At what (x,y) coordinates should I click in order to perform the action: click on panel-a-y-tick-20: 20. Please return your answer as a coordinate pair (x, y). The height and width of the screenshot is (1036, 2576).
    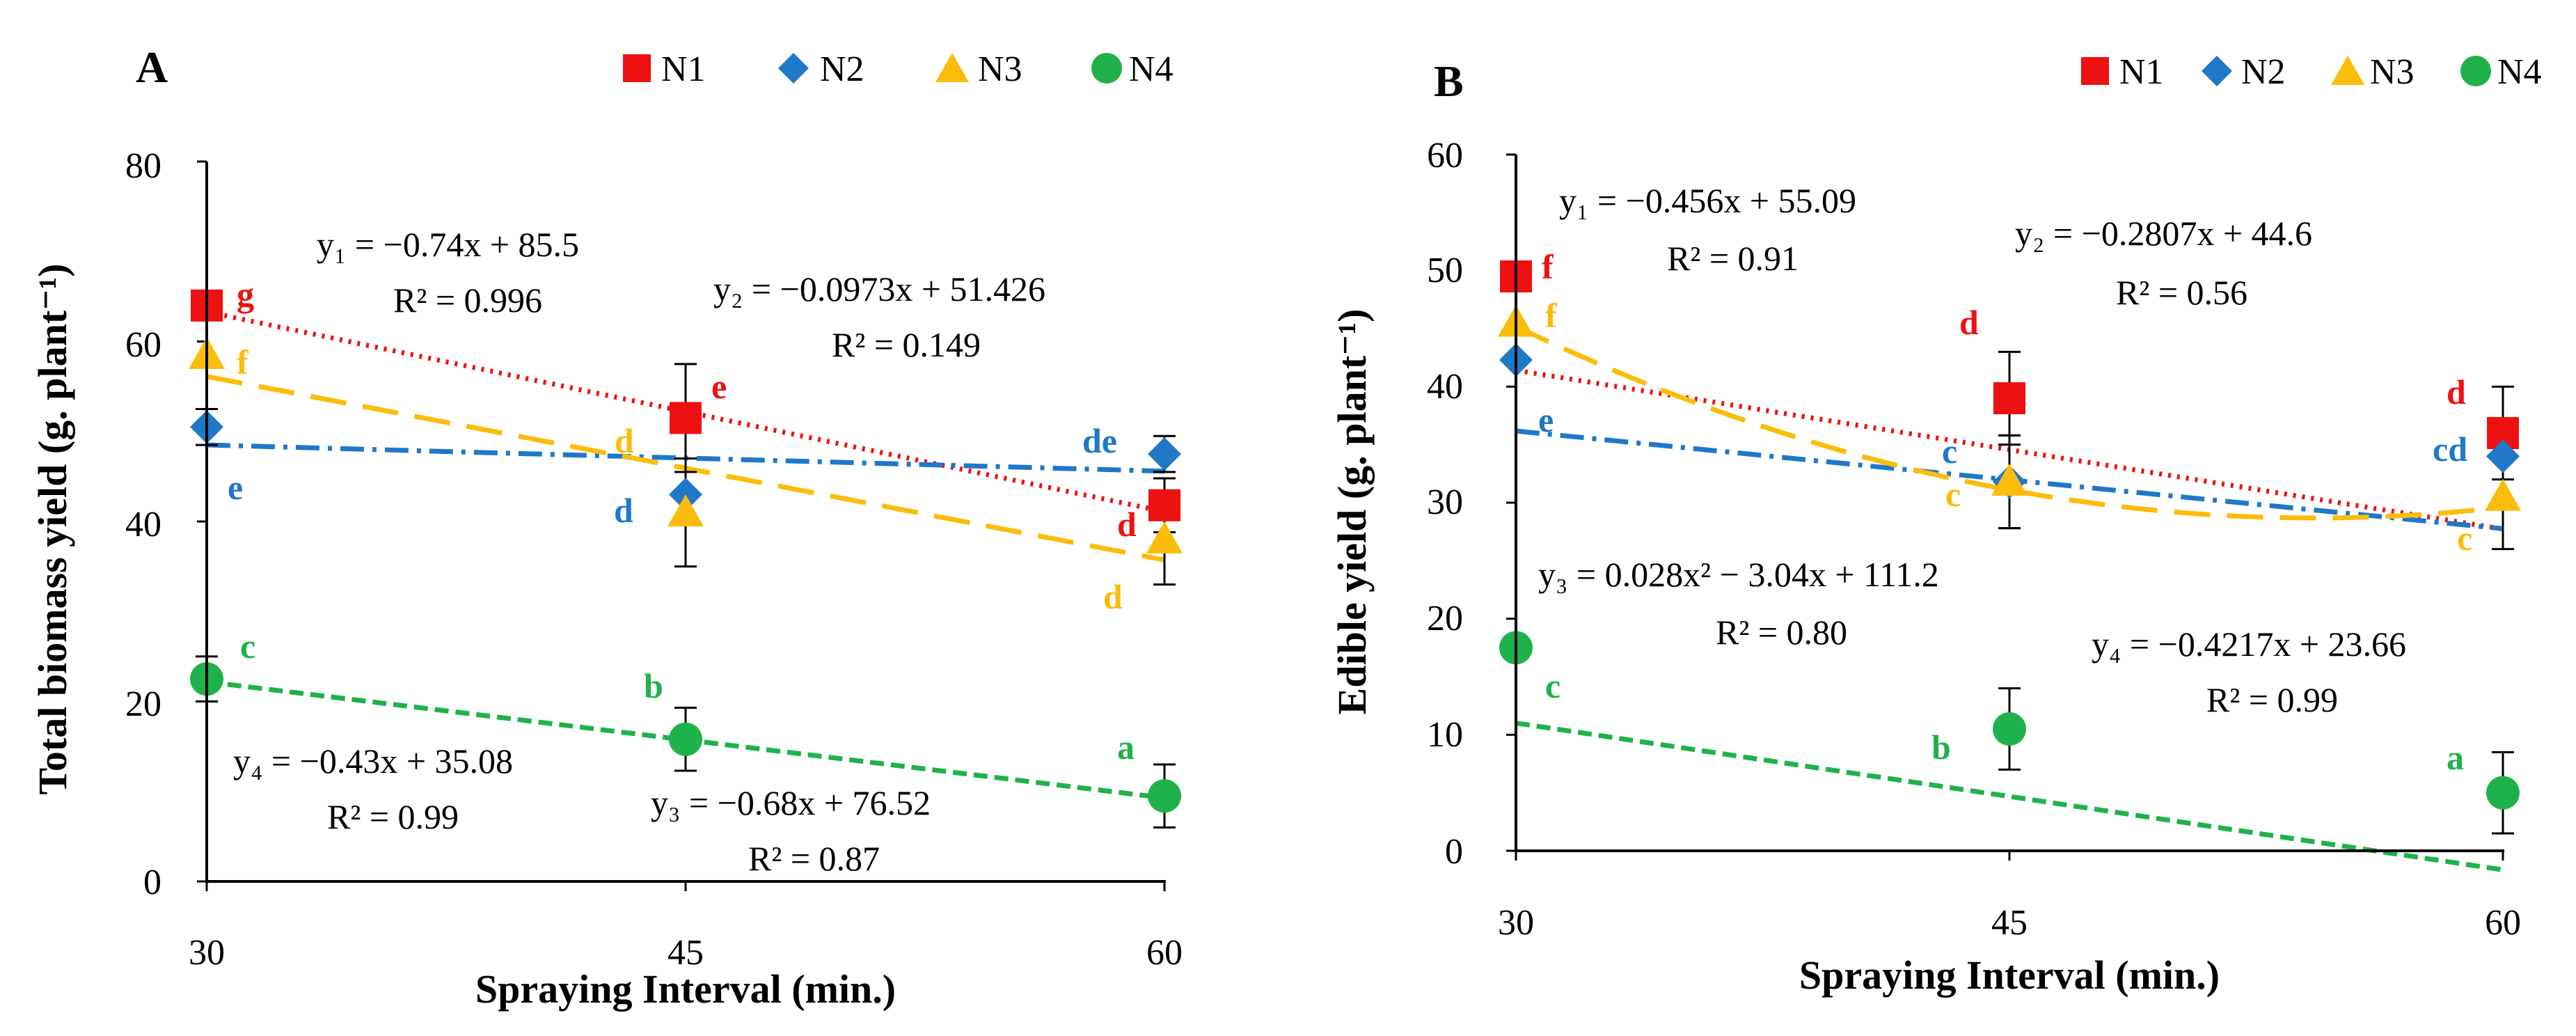
    Looking at the image, I should click on (143, 704).